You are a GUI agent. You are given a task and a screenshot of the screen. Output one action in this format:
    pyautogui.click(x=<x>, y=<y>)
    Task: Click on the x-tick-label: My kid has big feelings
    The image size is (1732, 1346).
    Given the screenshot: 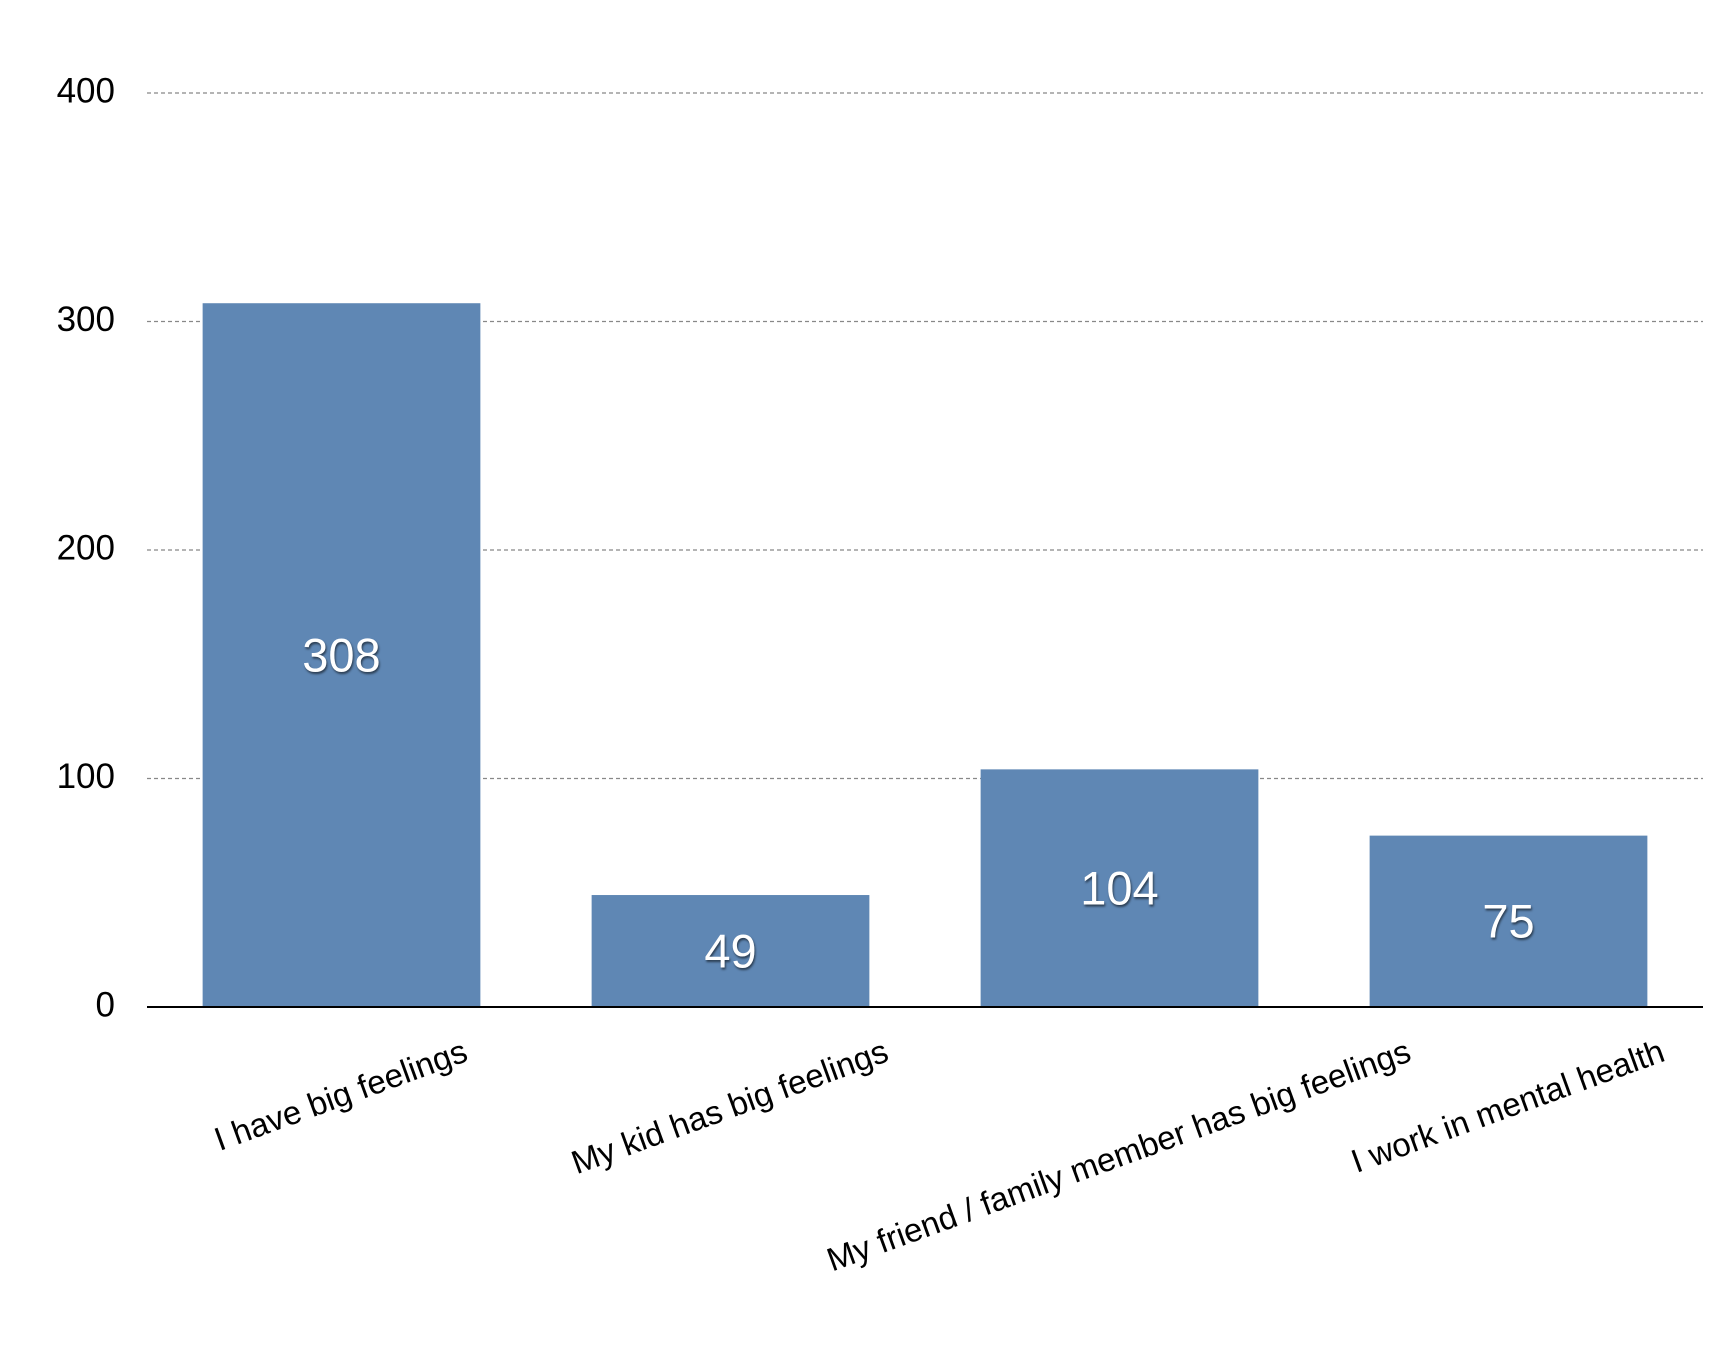 What is the action you would take?
    pyautogui.click(x=729, y=1106)
    